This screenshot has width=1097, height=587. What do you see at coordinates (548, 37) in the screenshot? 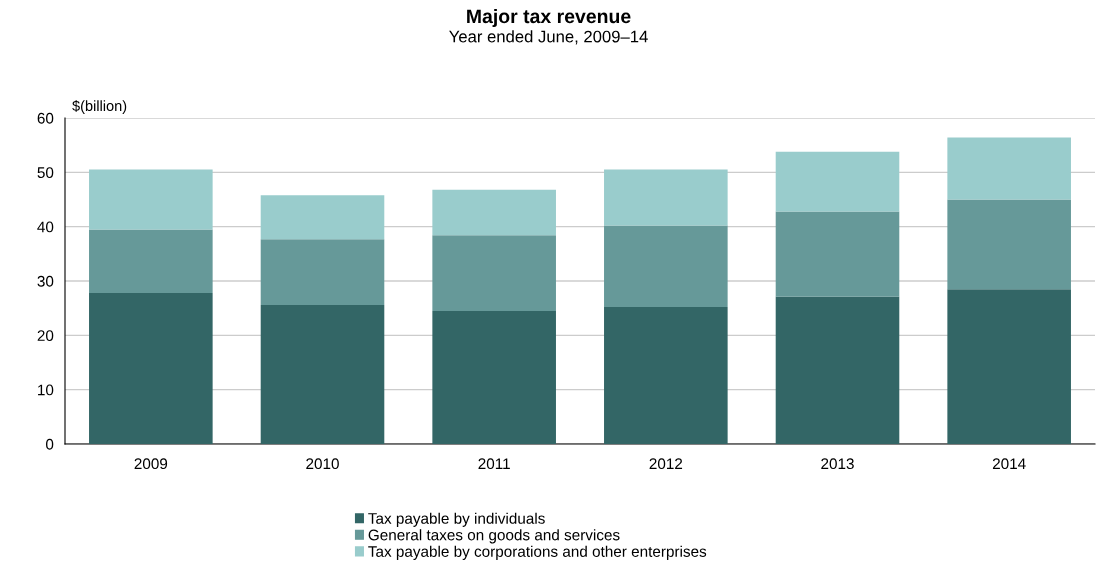
I see `chart-subtitle: Year ended June, 2009–14` at bounding box center [548, 37].